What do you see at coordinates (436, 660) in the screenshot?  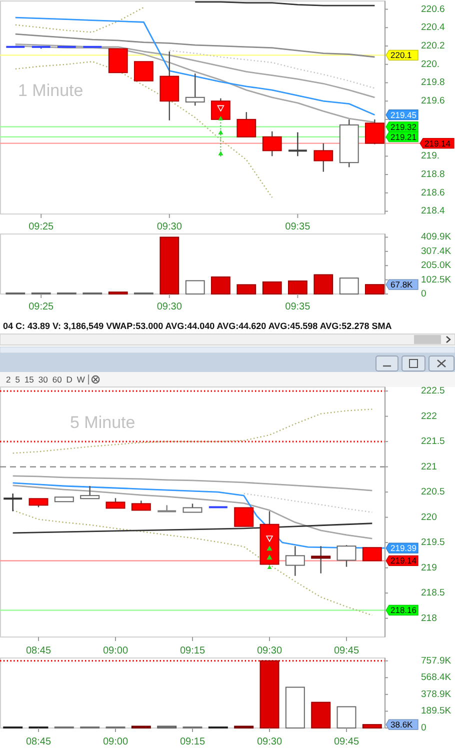 I see `y-tick-label: 757.9K` at bounding box center [436, 660].